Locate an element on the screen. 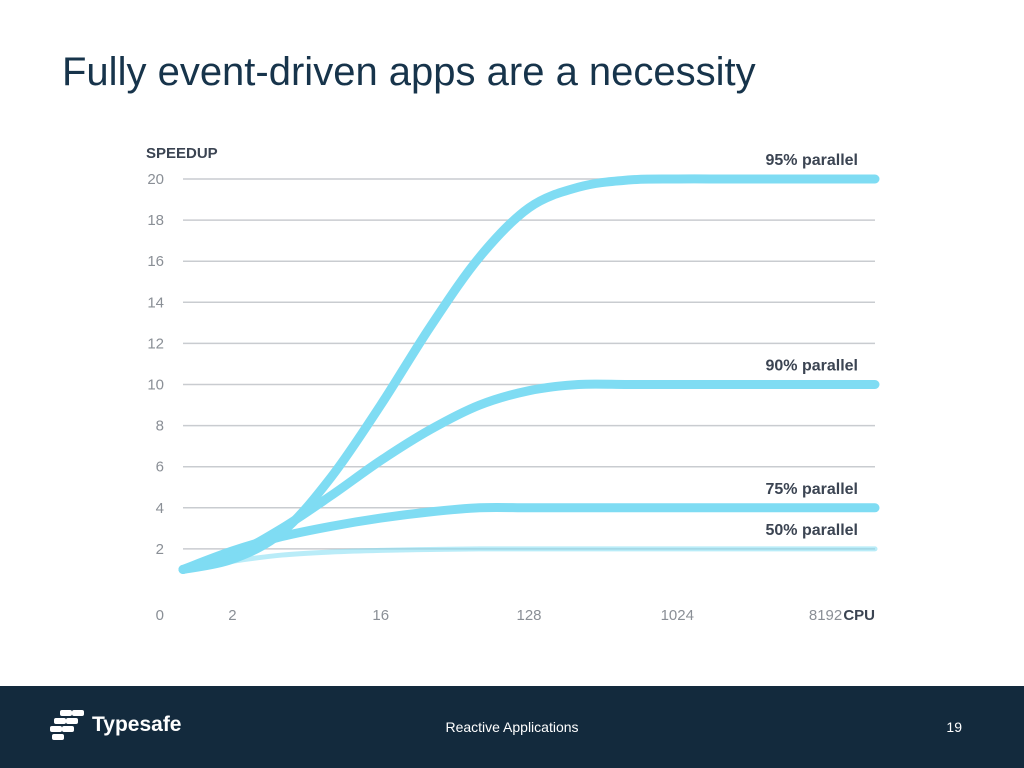 This screenshot has height=768, width=1024. x-tick-label: 8192 is located at coordinates (825, 615).